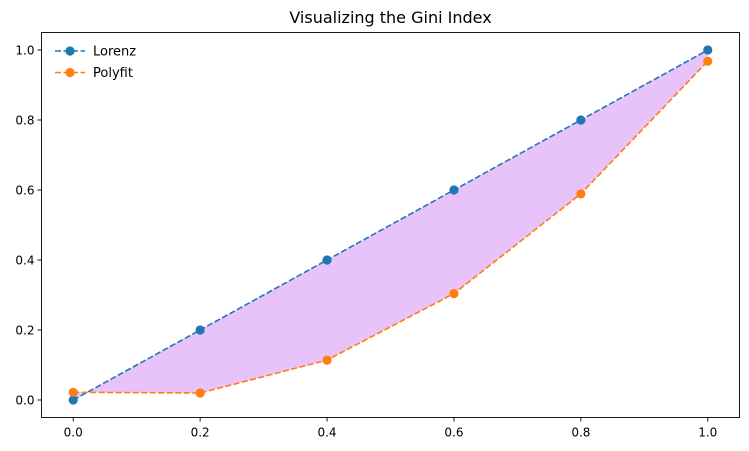 The height and width of the screenshot is (451, 749). What do you see at coordinates (24, 191) in the screenshot?
I see `y-tick-label: 0.6` at bounding box center [24, 191].